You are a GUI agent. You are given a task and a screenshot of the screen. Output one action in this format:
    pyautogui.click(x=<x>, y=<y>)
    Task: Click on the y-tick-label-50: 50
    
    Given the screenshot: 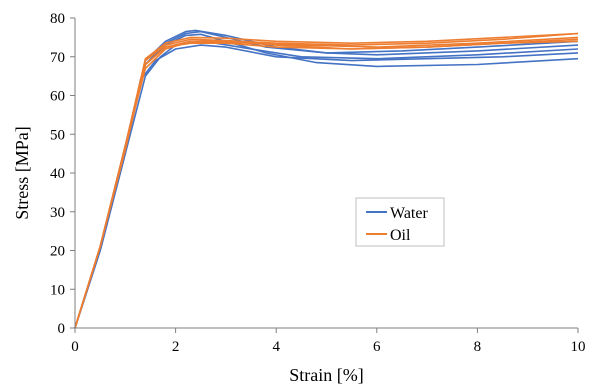 What is the action you would take?
    pyautogui.click(x=57, y=135)
    